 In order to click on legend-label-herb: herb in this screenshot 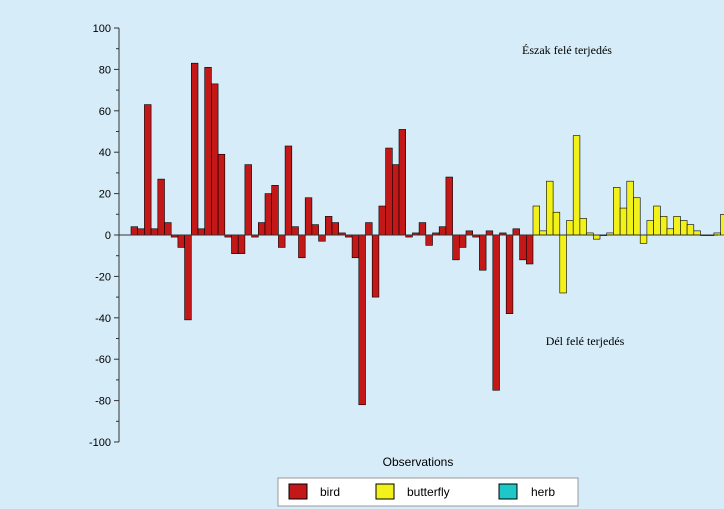, I will do `click(543, 492)`.